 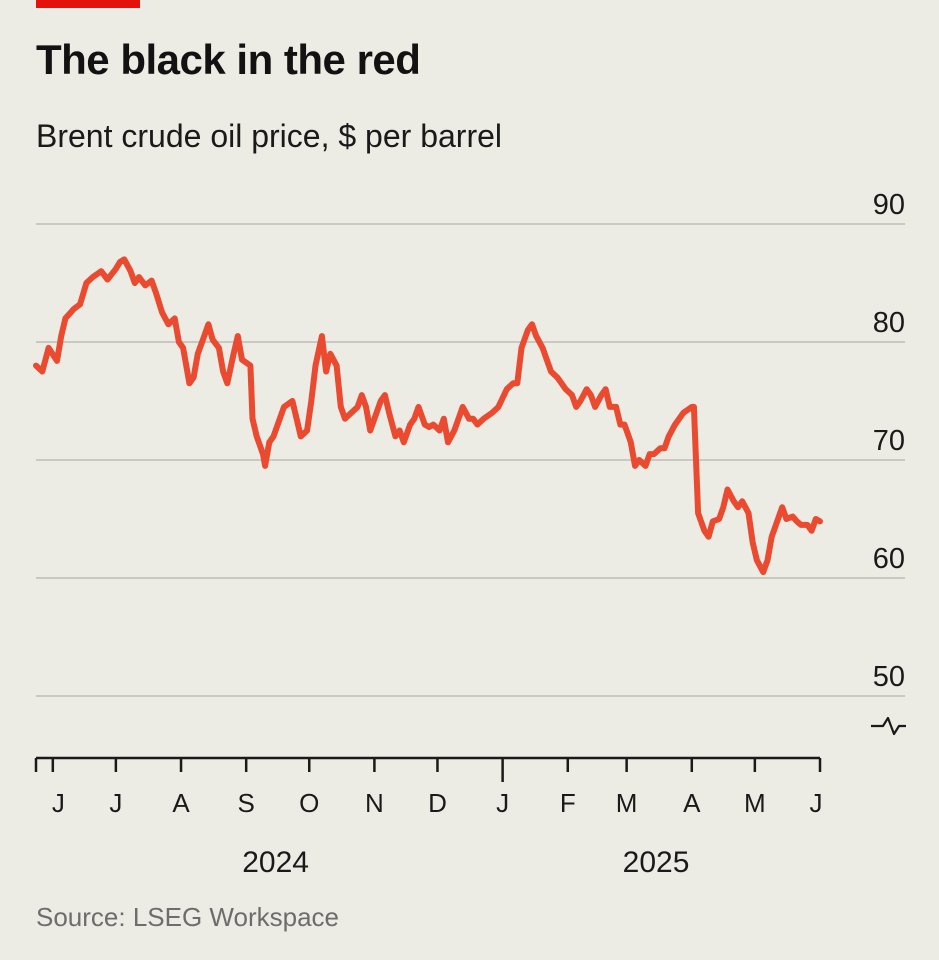 What do you see at coordinates (656, 862) in the screenshot?
I see `year-label-2025: 2025` at bounding box center [656, 862].